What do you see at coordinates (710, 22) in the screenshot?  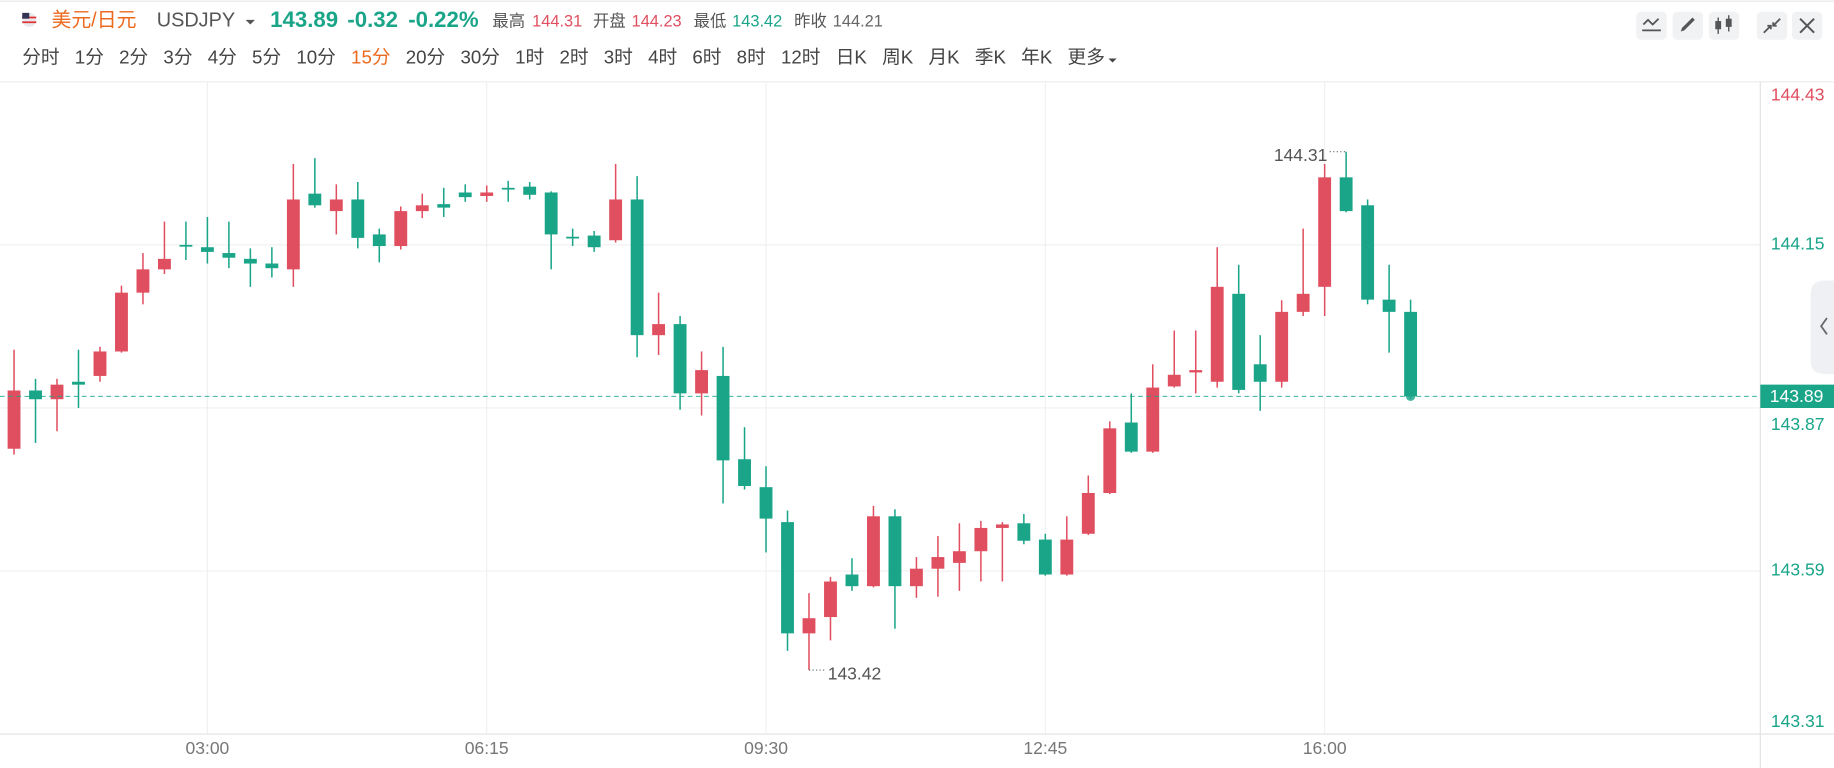 I see `stat-label: 最低` at bounding box center [710, 22].